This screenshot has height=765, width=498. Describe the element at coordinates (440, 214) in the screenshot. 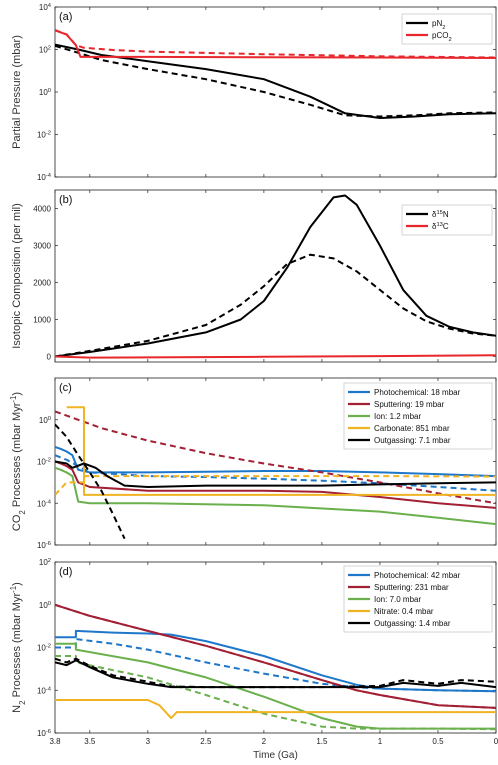

I see `legend-entry: δ15N` at that location.